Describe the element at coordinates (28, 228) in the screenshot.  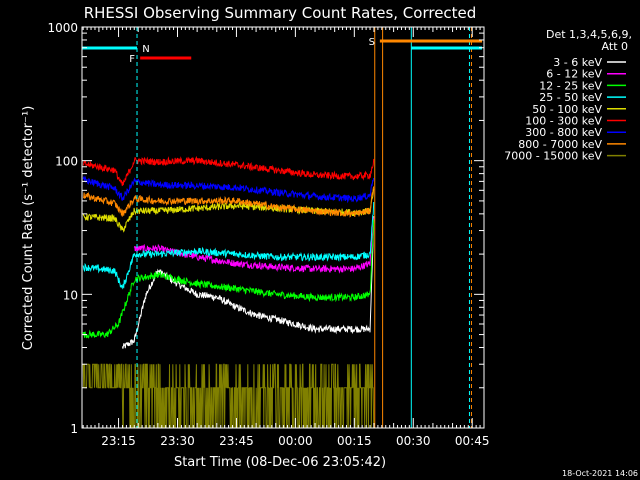
I see `y-axis-label: Corrected Count Rate (s⁻¹ detector⁻¹)` at that location.